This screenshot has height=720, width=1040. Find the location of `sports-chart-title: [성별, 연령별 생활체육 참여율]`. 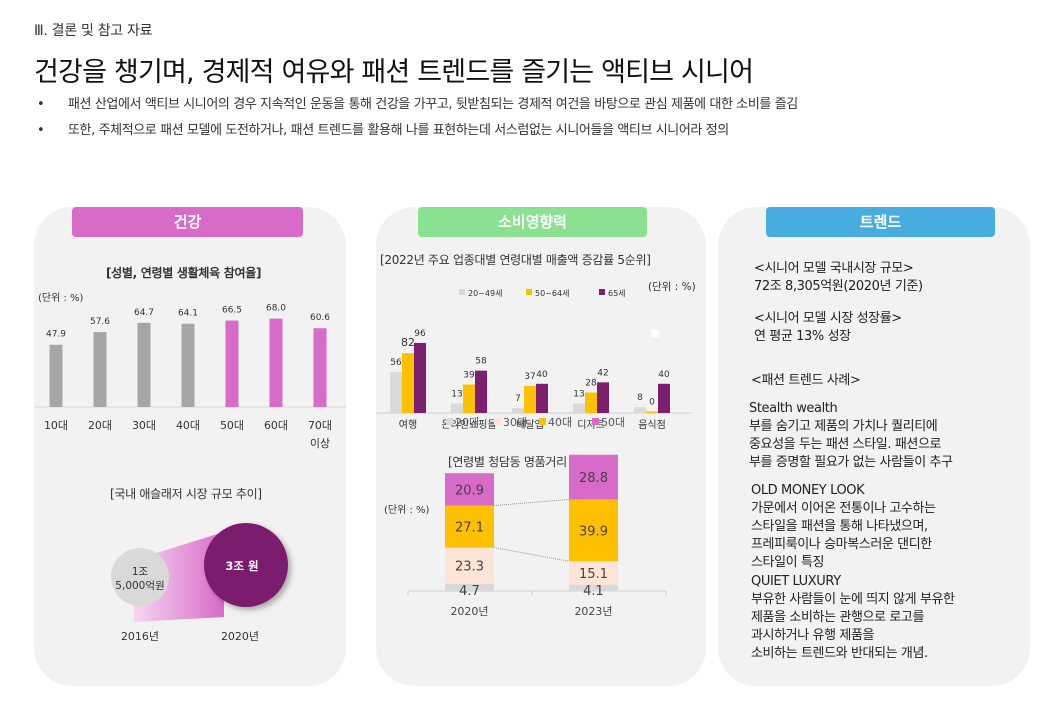

sports-chart-title: [성별, 연령별 생활체육 참여율] is located at coordinates (184, 273).